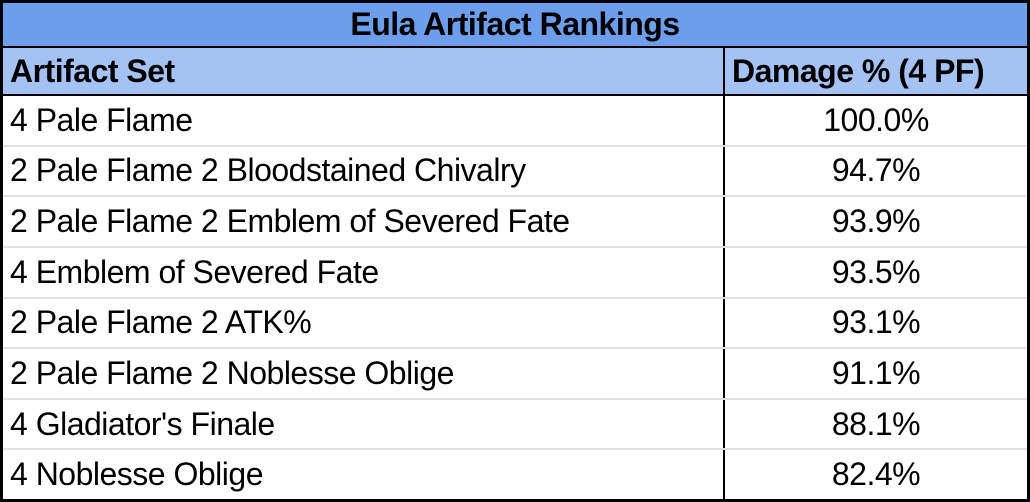 The height and width of the screenshot is (502, 1030). Describe the element at coordinates (161, 322) in the screenshot. I see `artifact-set-cell: 2 Pale Flame 2 ATK%` at that location.